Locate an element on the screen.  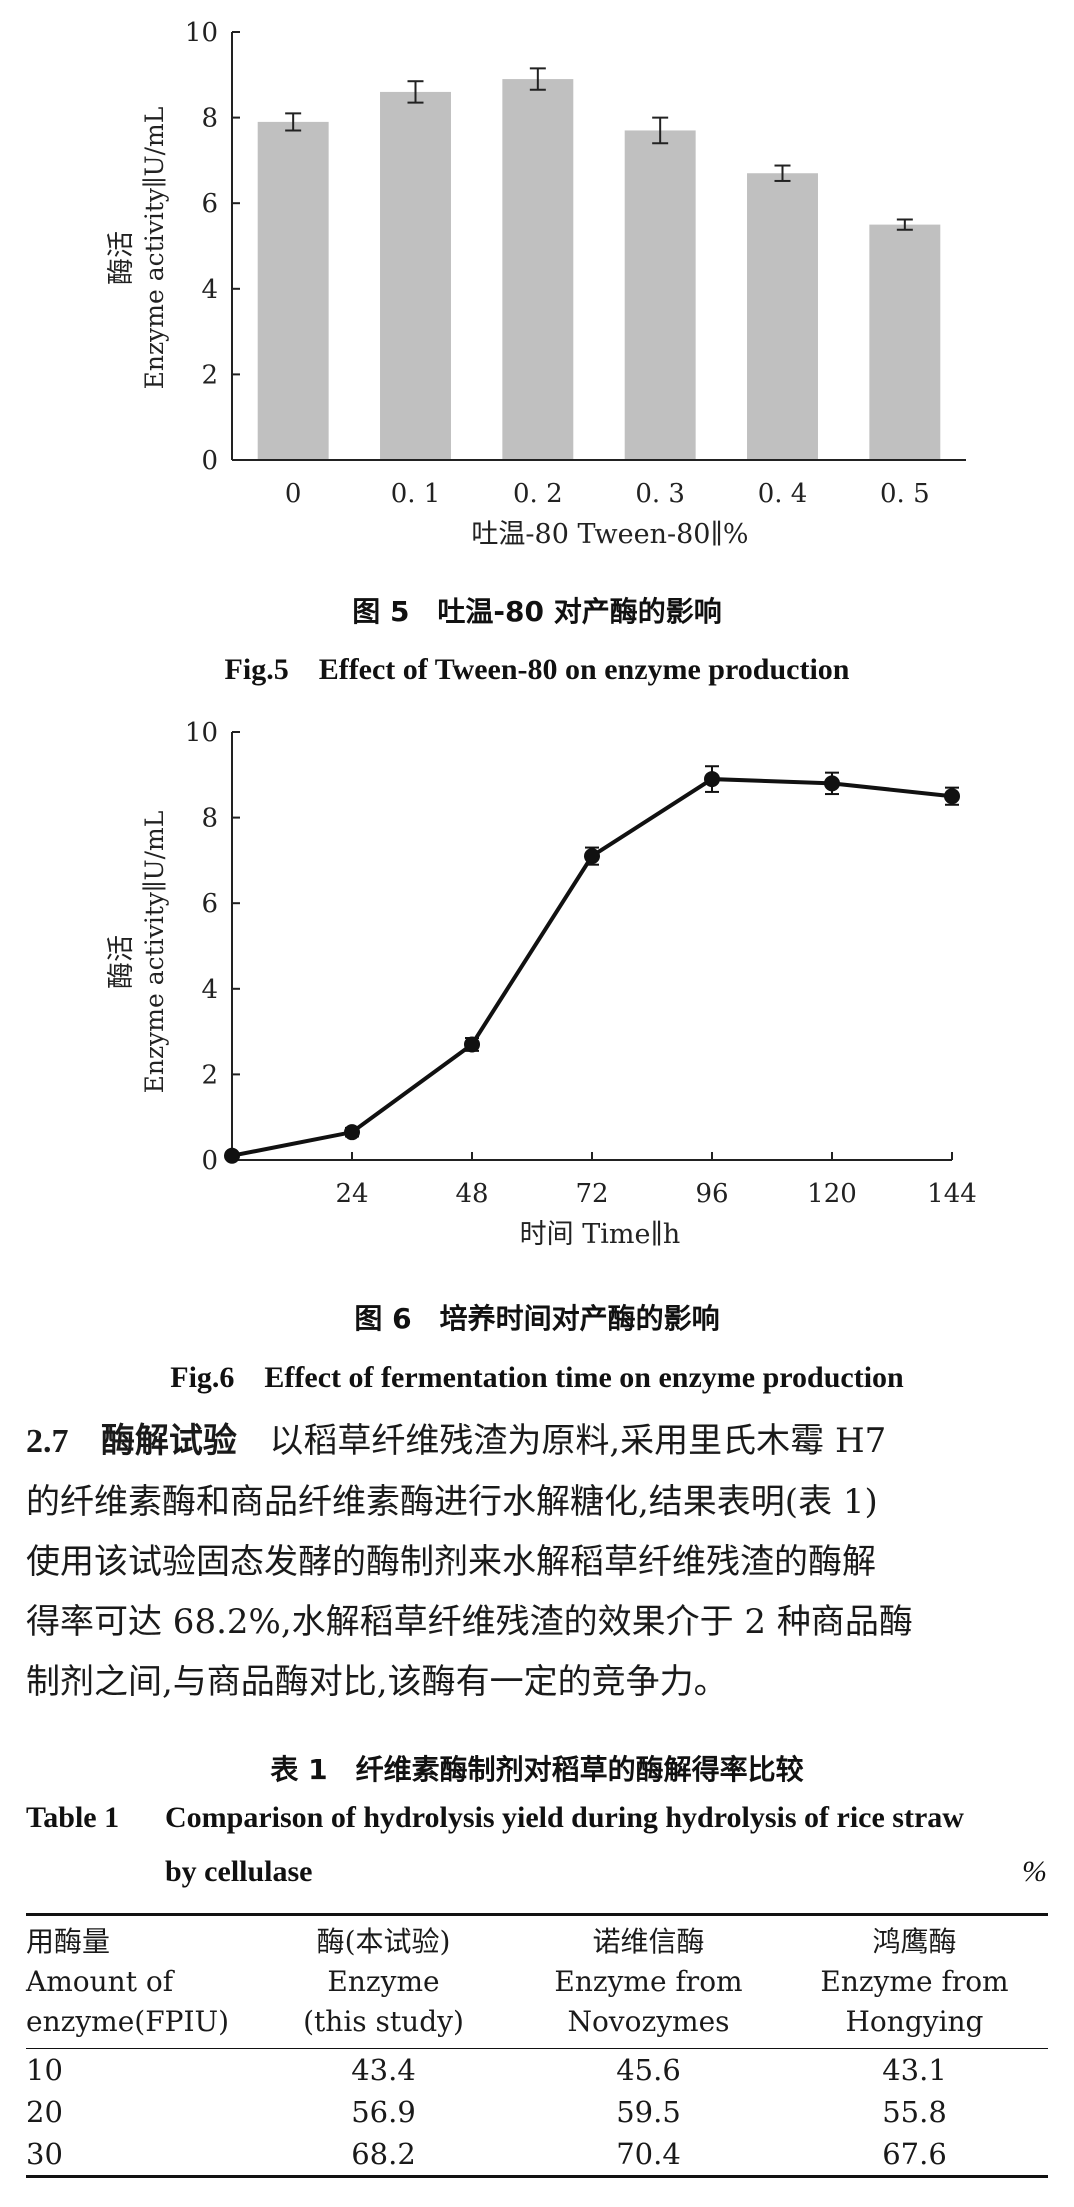
section-text-line: 制剂之间,与商品酶对比,该酶有一定的竞争力。 is located at coordinates (377, 1682).